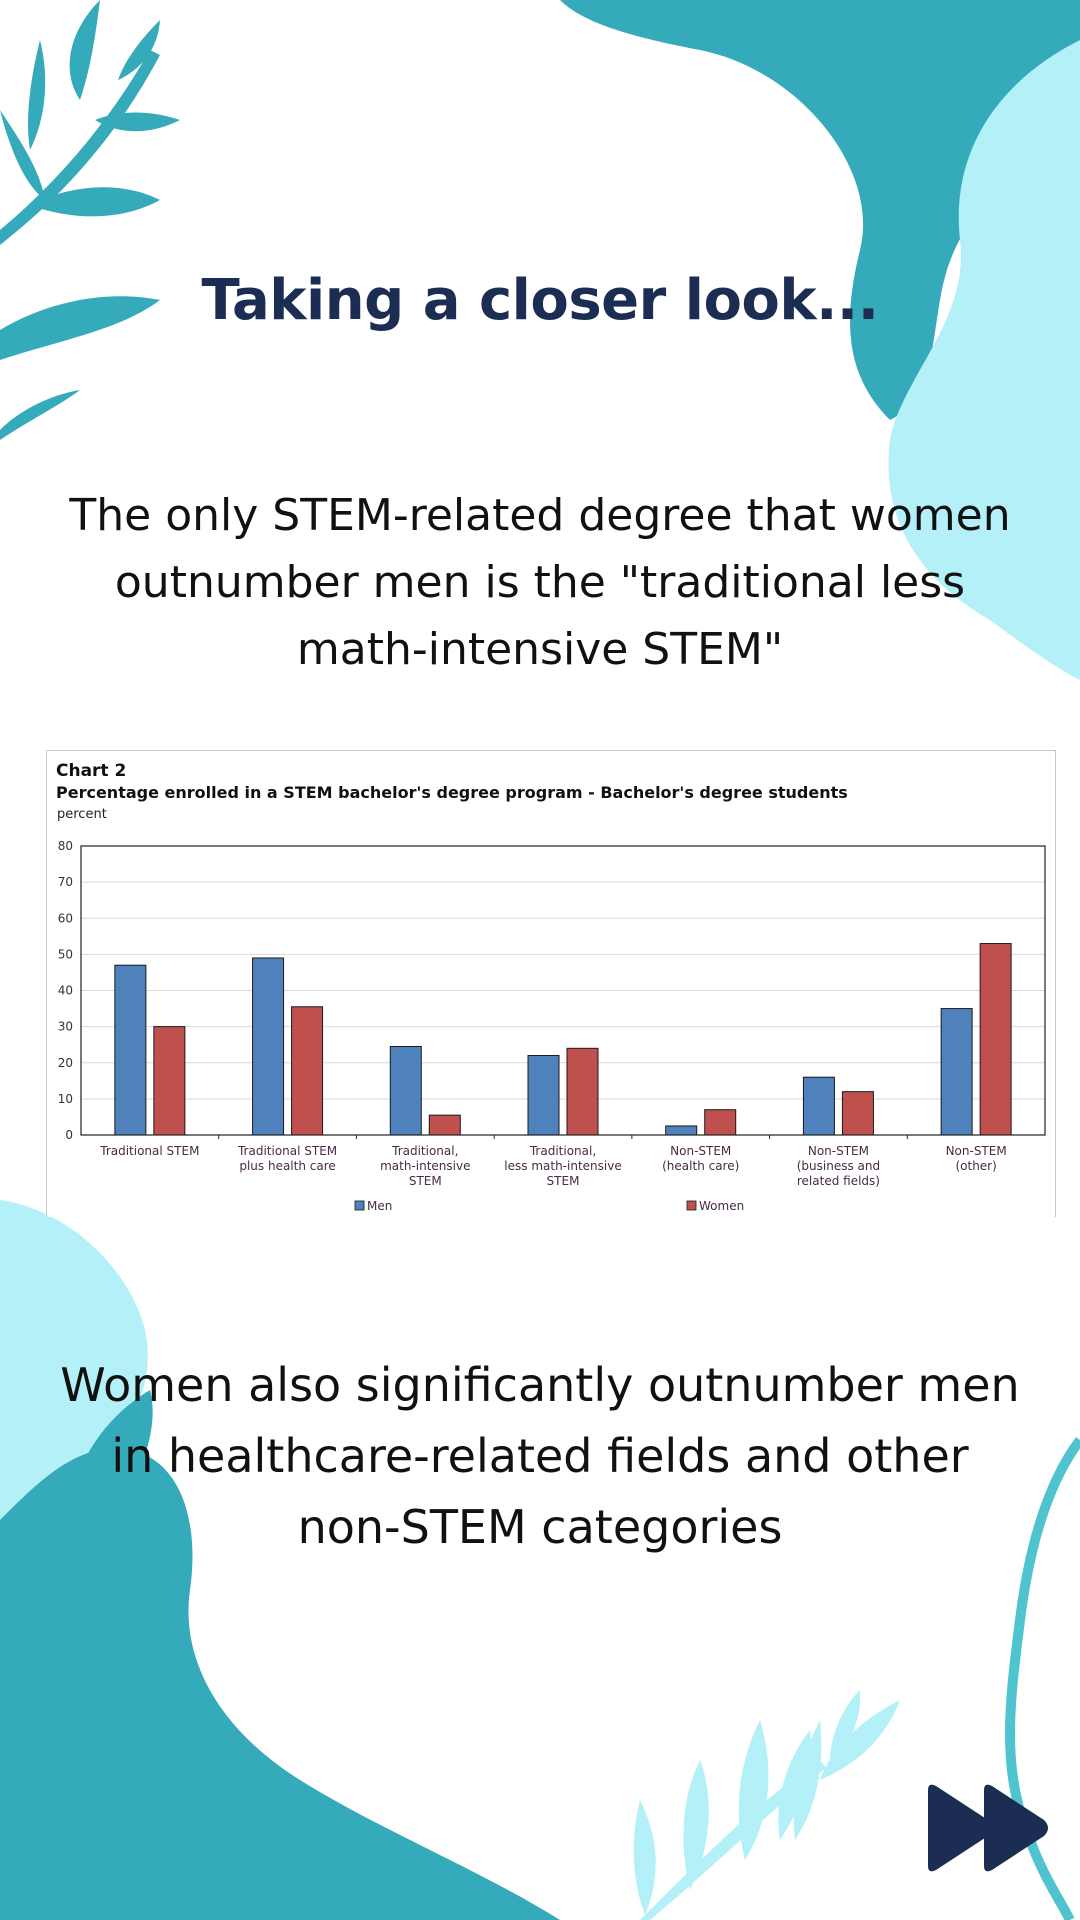 Image resolution: width=1080 pixels, height=1920 pixels. Describe the element at coordinates (65, 1027) in the screenshot. I see `y-tick-label: 30` at that location.